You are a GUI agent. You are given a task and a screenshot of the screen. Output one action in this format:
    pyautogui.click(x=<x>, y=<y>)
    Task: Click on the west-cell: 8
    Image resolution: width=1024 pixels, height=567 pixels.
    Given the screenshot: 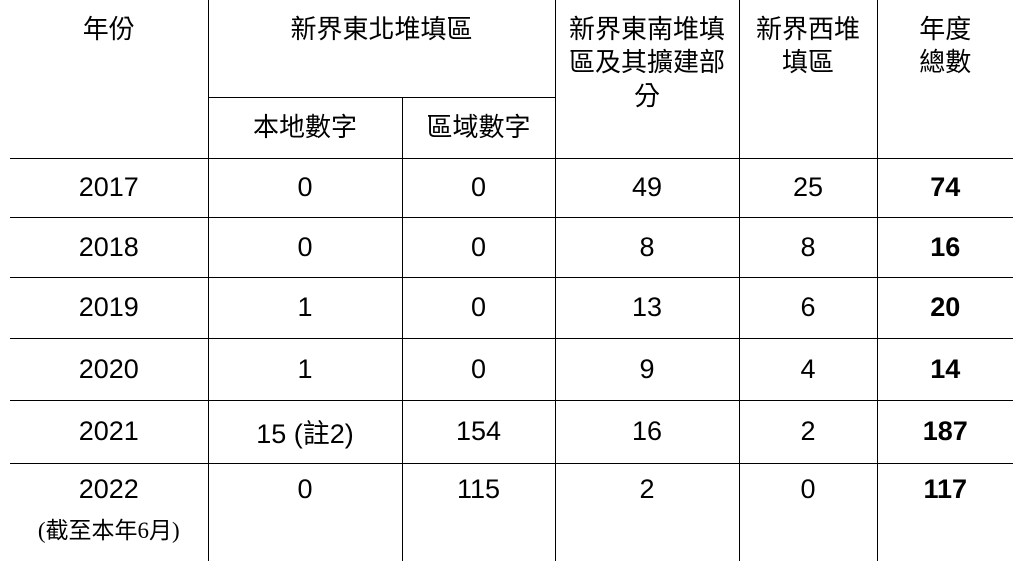 What is the action you would take?
    pyautogui.click(x=808, y=247)
    